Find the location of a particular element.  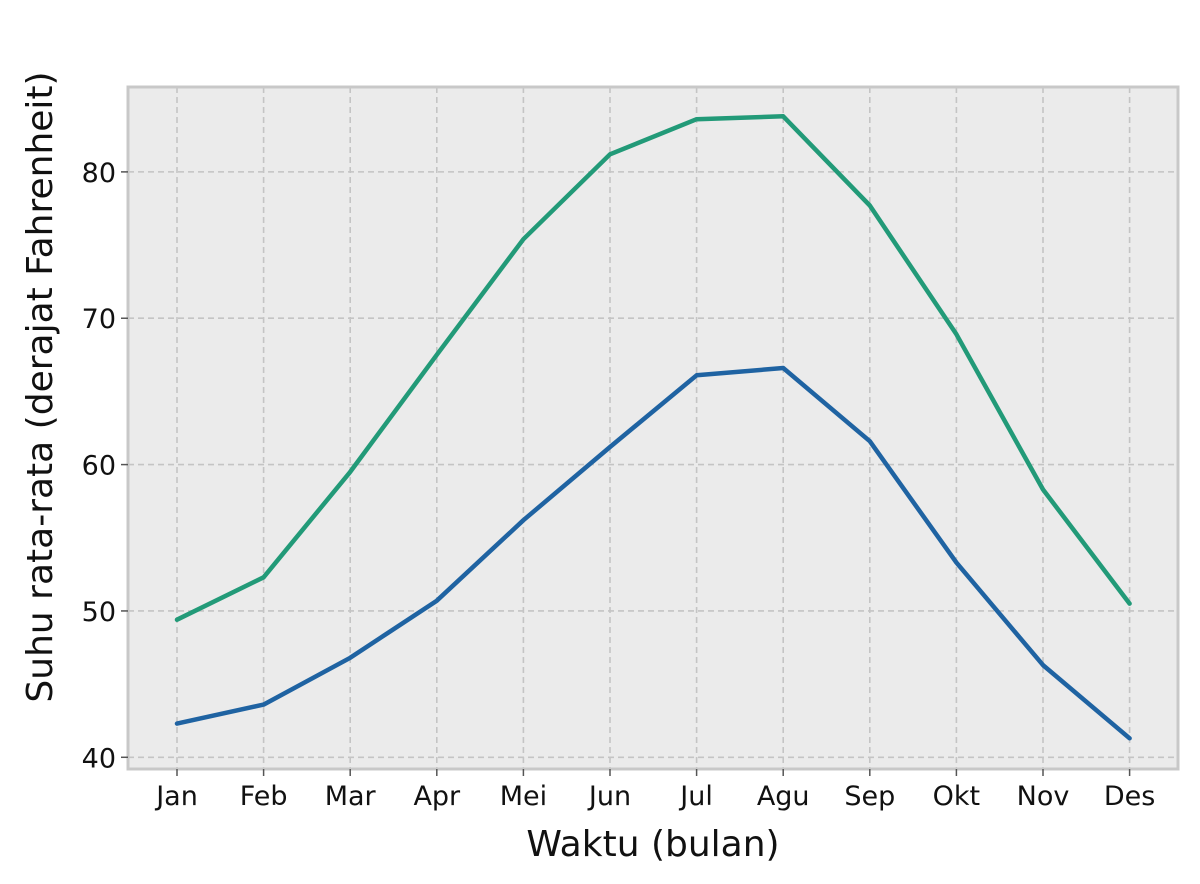

y-axis-ticks: 40 50 60 70 80 is located at coordinates (105, 466).